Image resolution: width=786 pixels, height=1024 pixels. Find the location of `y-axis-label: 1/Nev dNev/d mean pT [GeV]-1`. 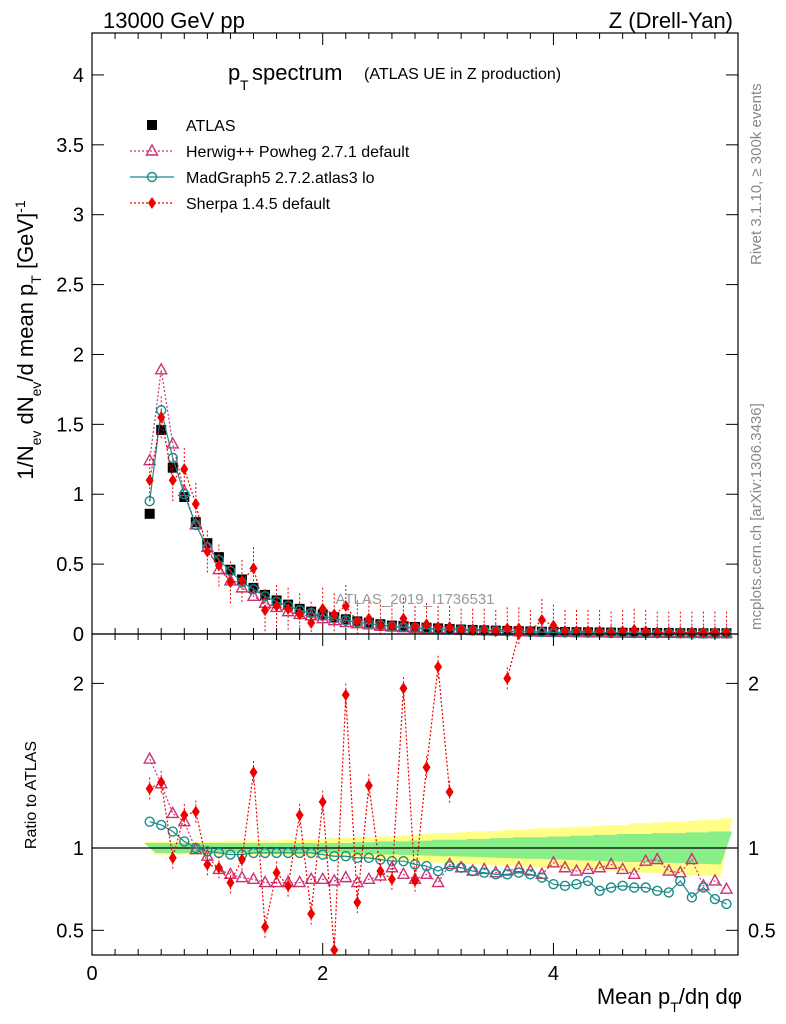

y-axis-label: 1/Nev dNev/d mean pT [GeV]-1 is located at coordinates (28, 340).